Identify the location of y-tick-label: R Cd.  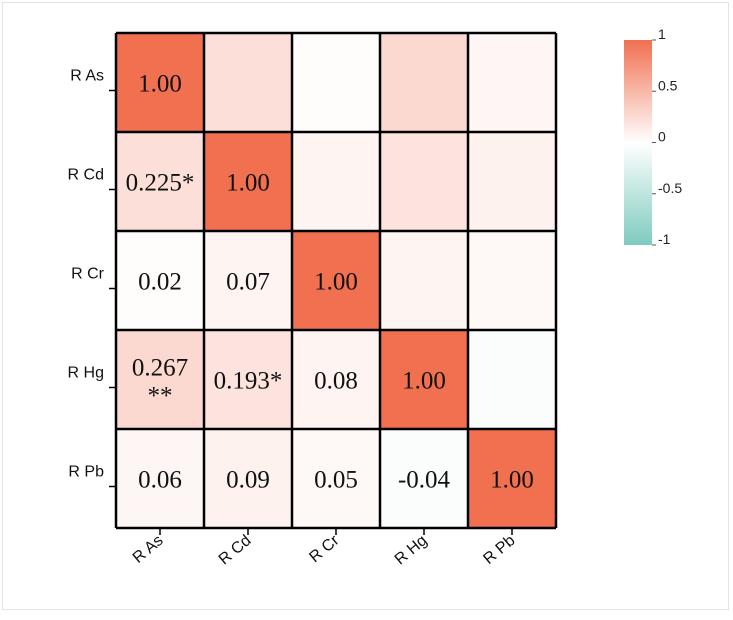
(86, 175).